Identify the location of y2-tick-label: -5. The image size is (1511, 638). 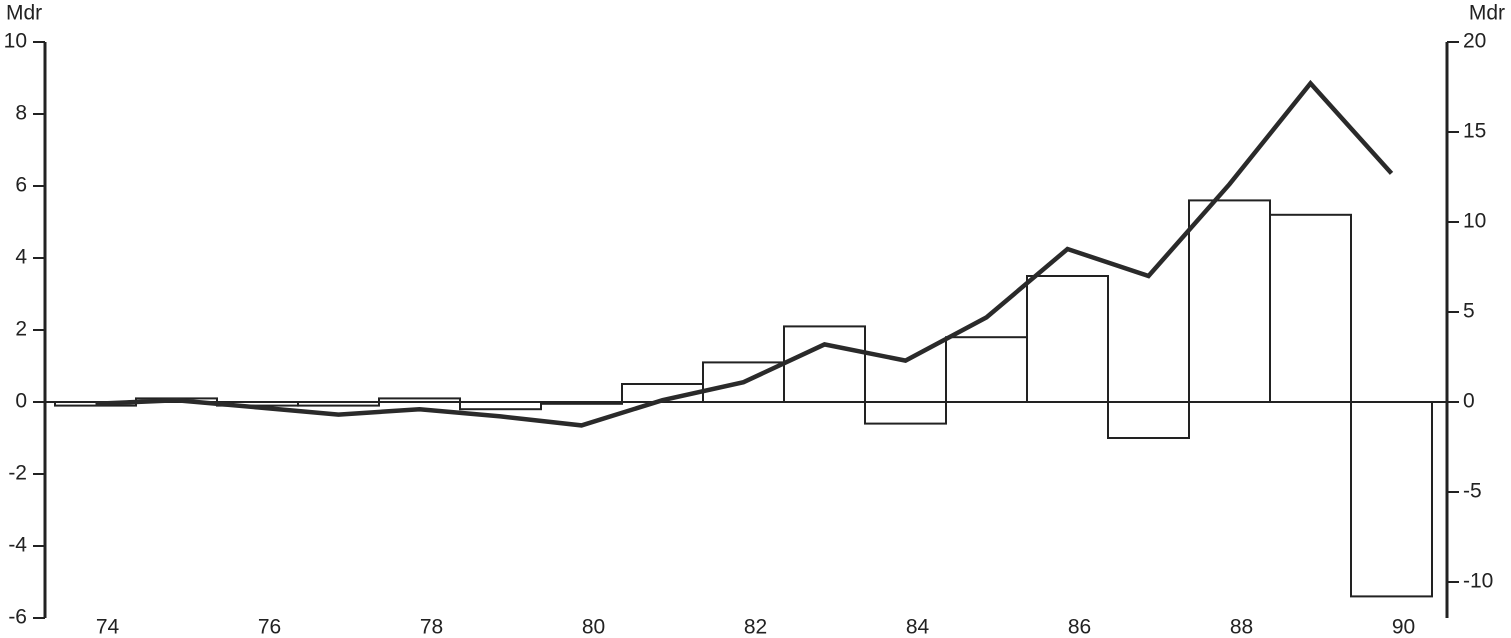
(1472, 491).